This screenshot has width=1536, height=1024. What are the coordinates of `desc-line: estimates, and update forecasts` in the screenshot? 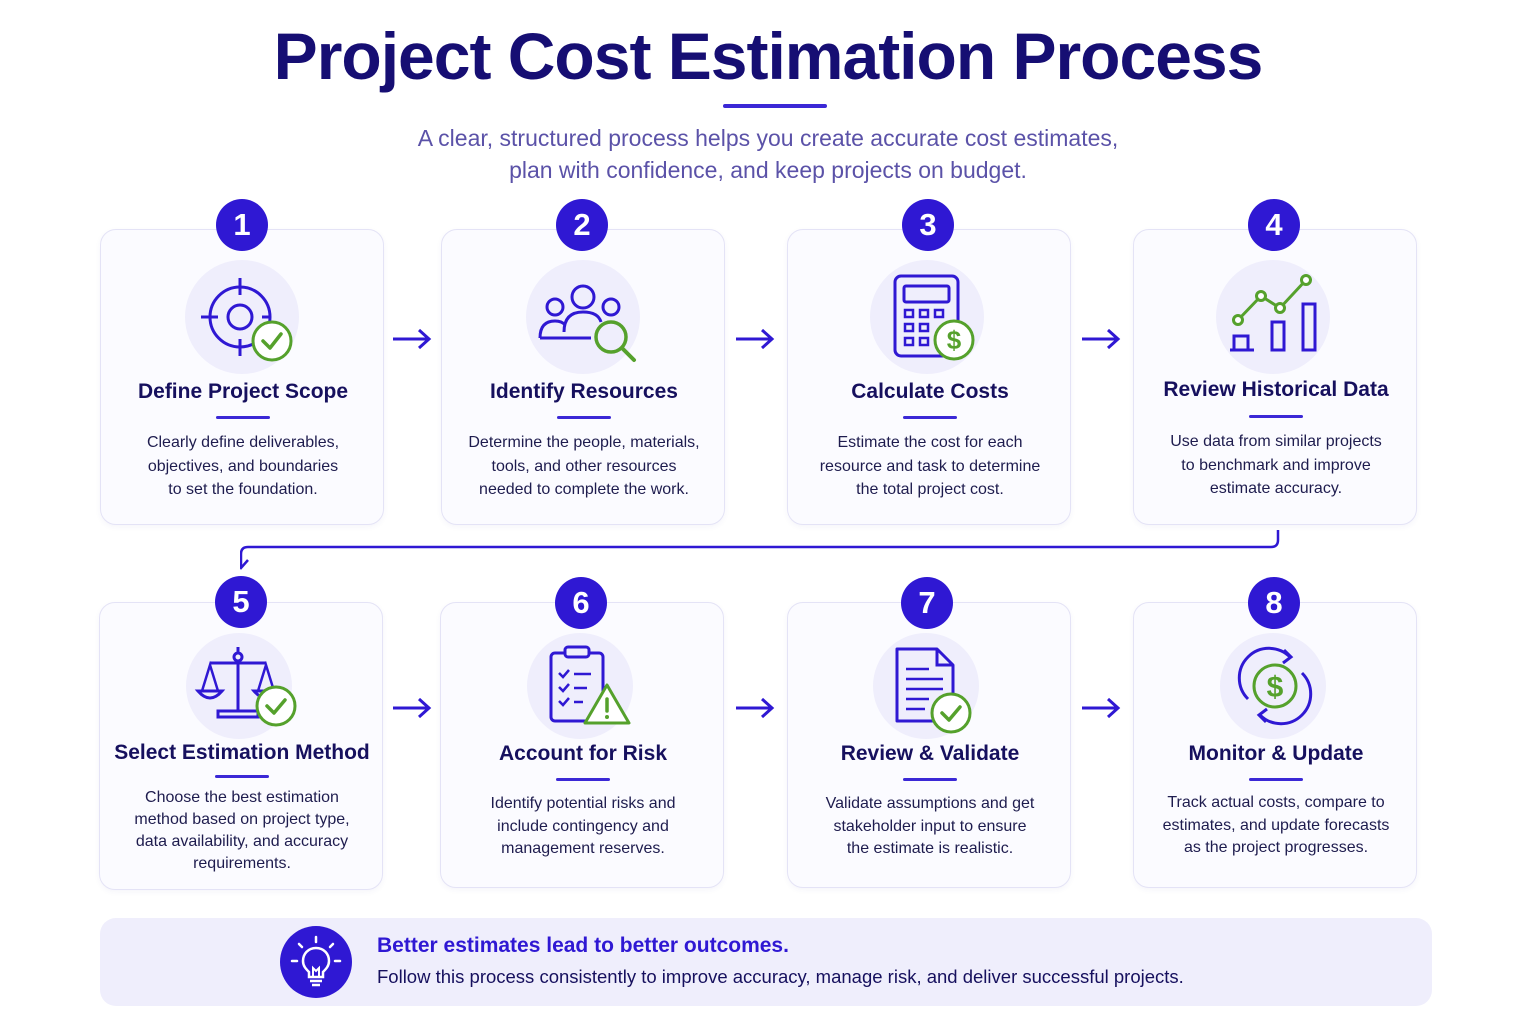 It's located at (1276, 825).